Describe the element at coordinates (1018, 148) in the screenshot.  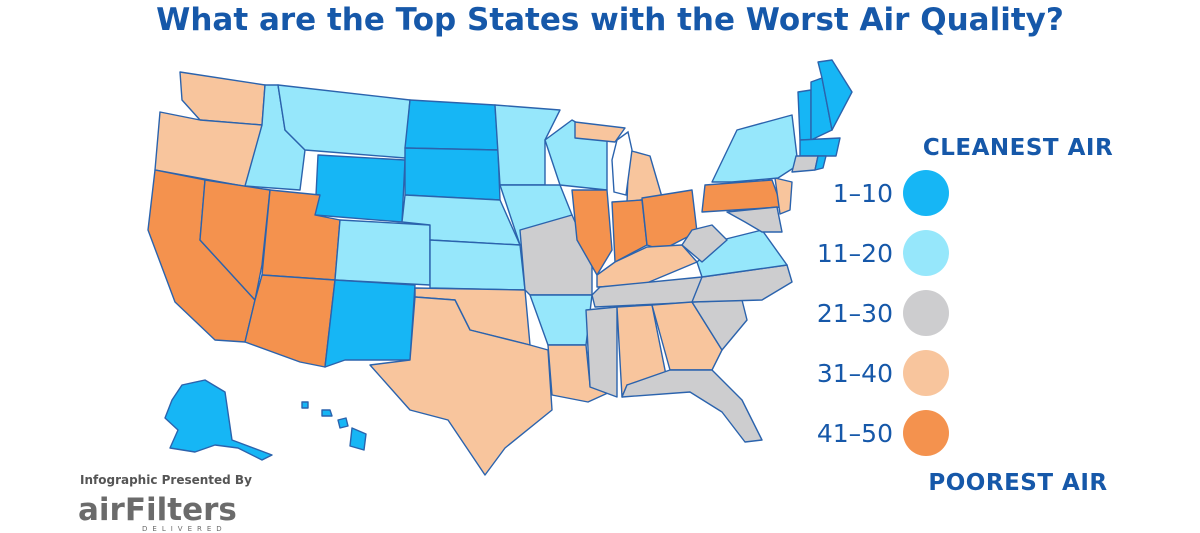
I see `legend-top-label: CLEANEST AIR` at that location.